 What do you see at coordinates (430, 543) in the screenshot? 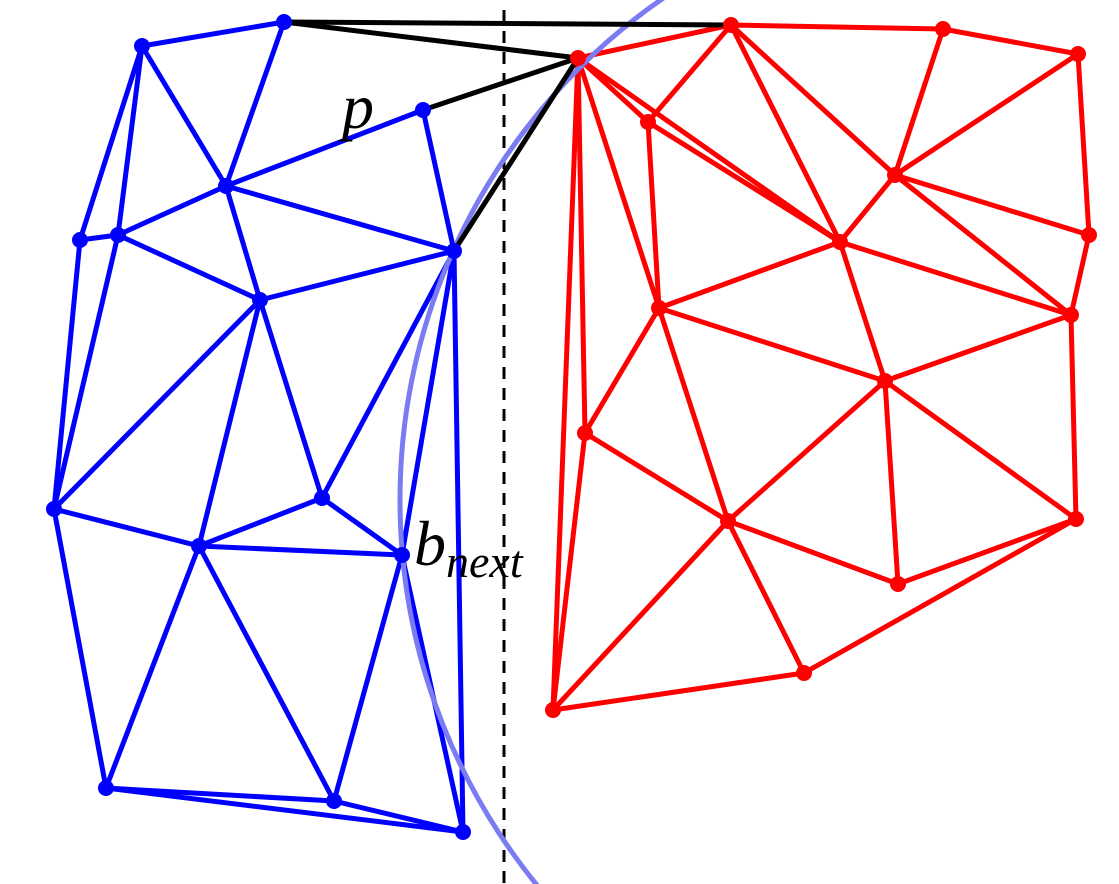
I see `label-base: b` at bounding box center [430, 543].